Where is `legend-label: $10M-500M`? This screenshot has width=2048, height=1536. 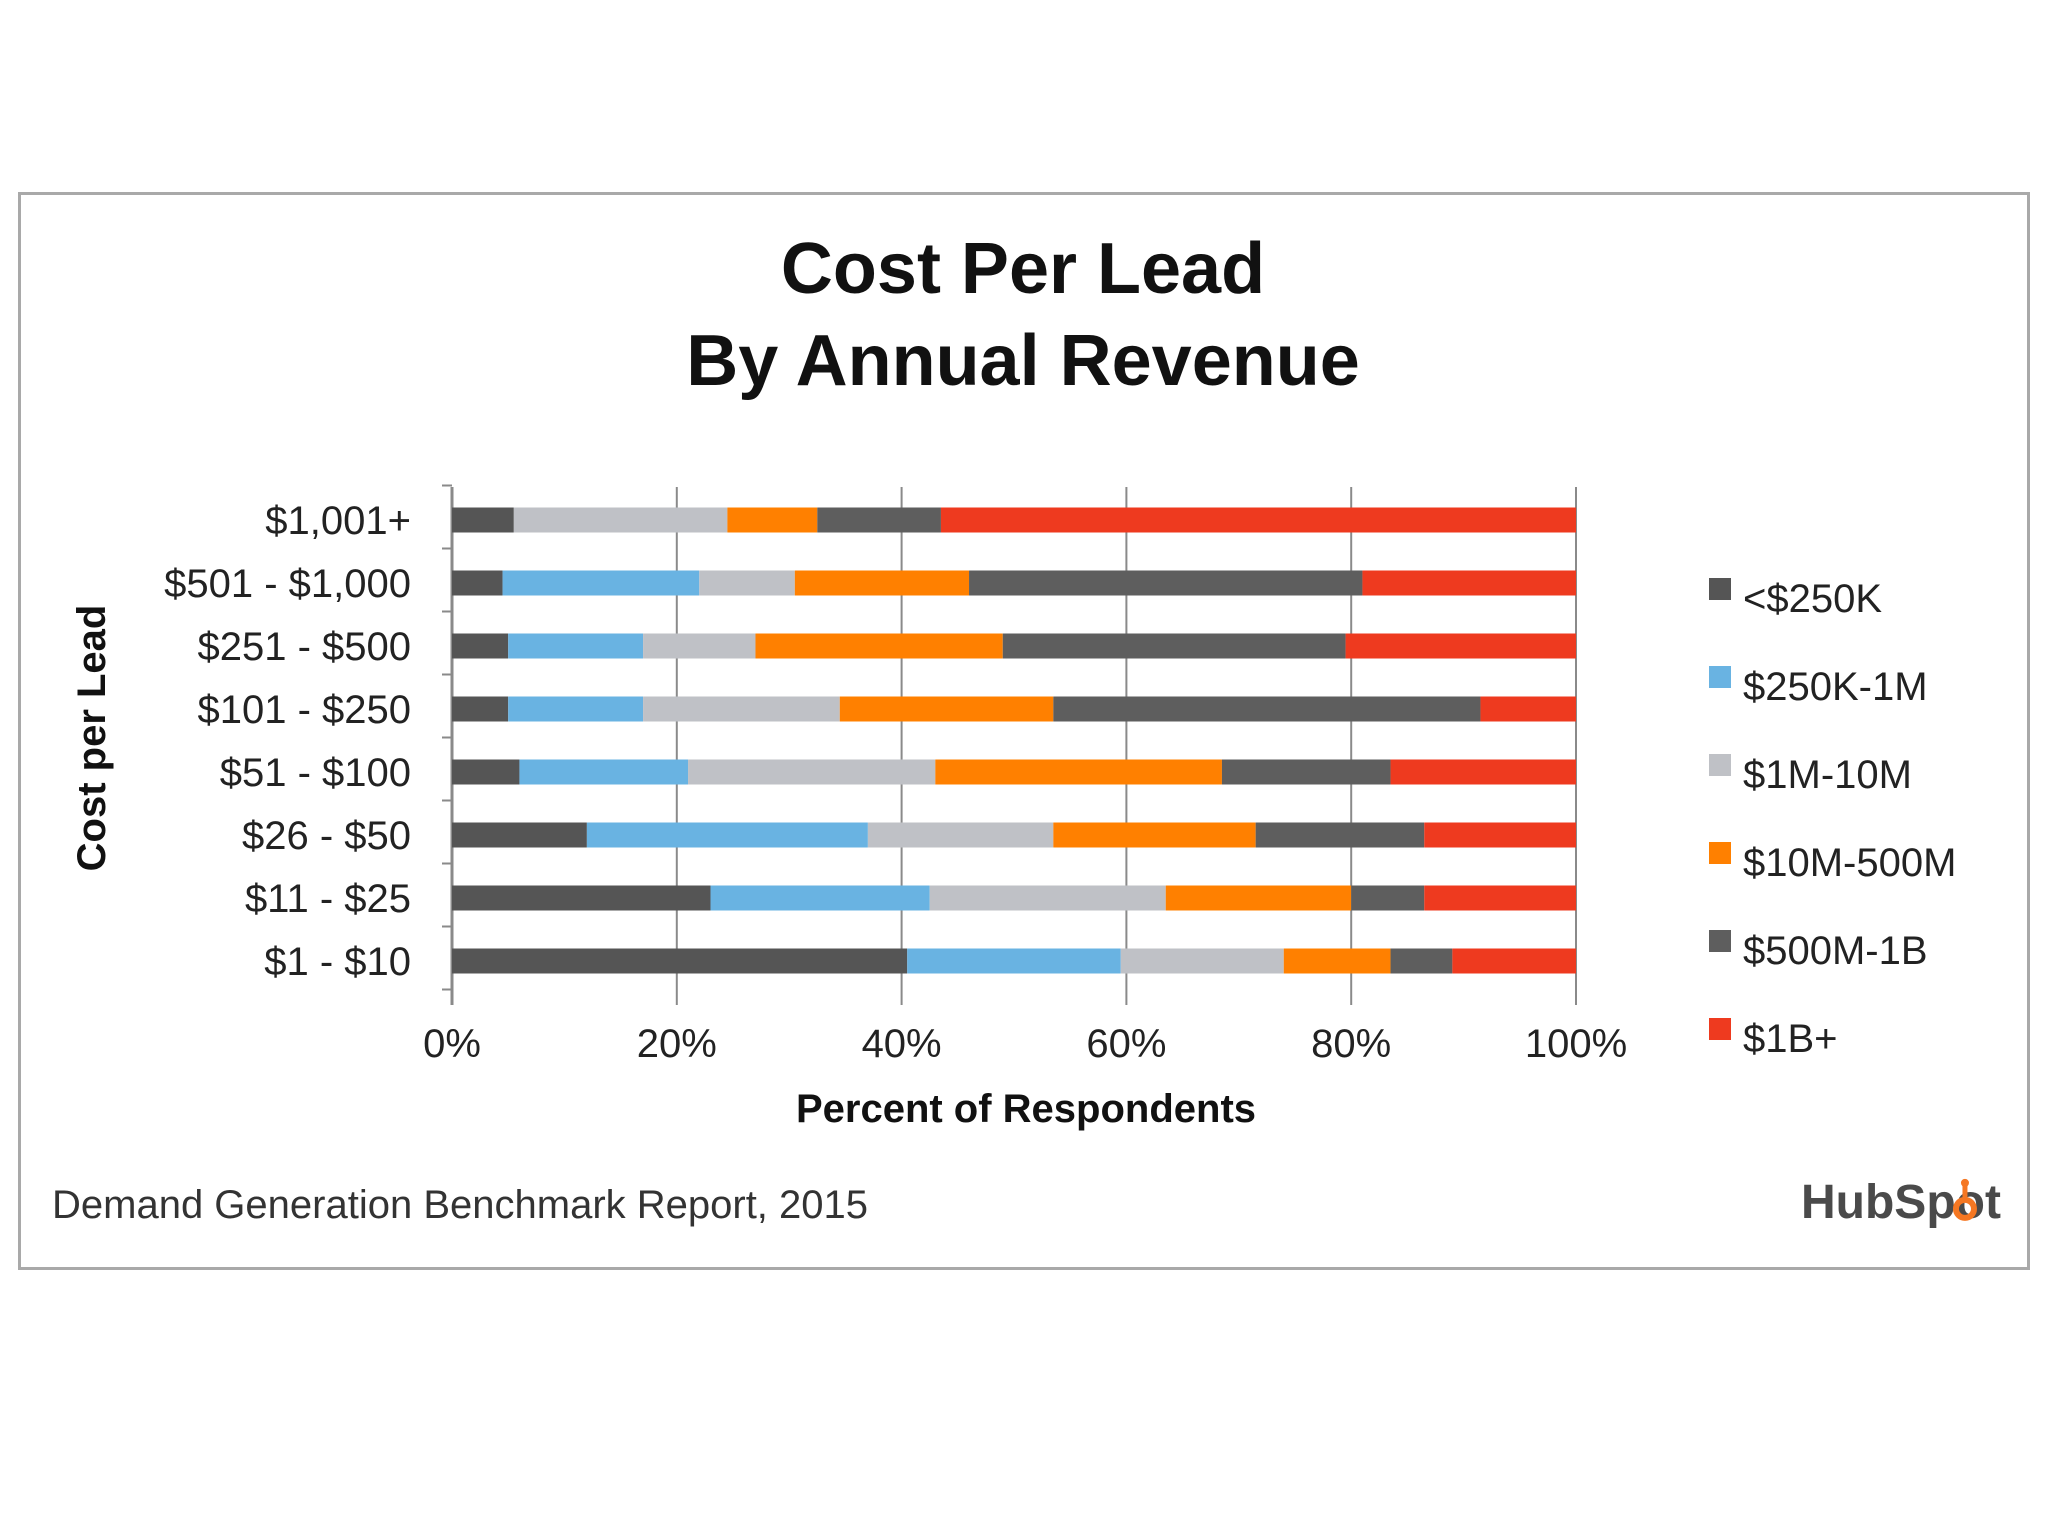
legend-label: $10M-500M is located at coordinates (1849, 863).